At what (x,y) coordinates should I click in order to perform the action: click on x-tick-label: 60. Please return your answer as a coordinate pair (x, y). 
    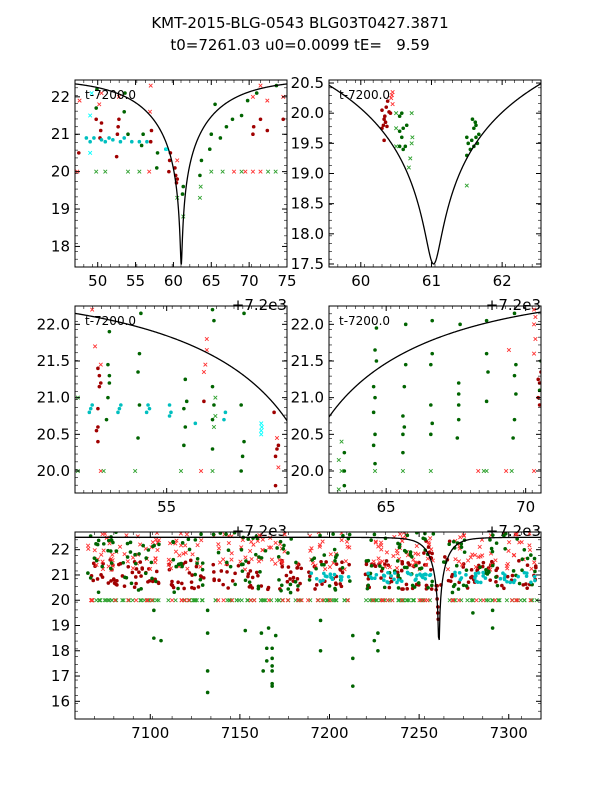
    Looking at the image, I should click on (360, 281).